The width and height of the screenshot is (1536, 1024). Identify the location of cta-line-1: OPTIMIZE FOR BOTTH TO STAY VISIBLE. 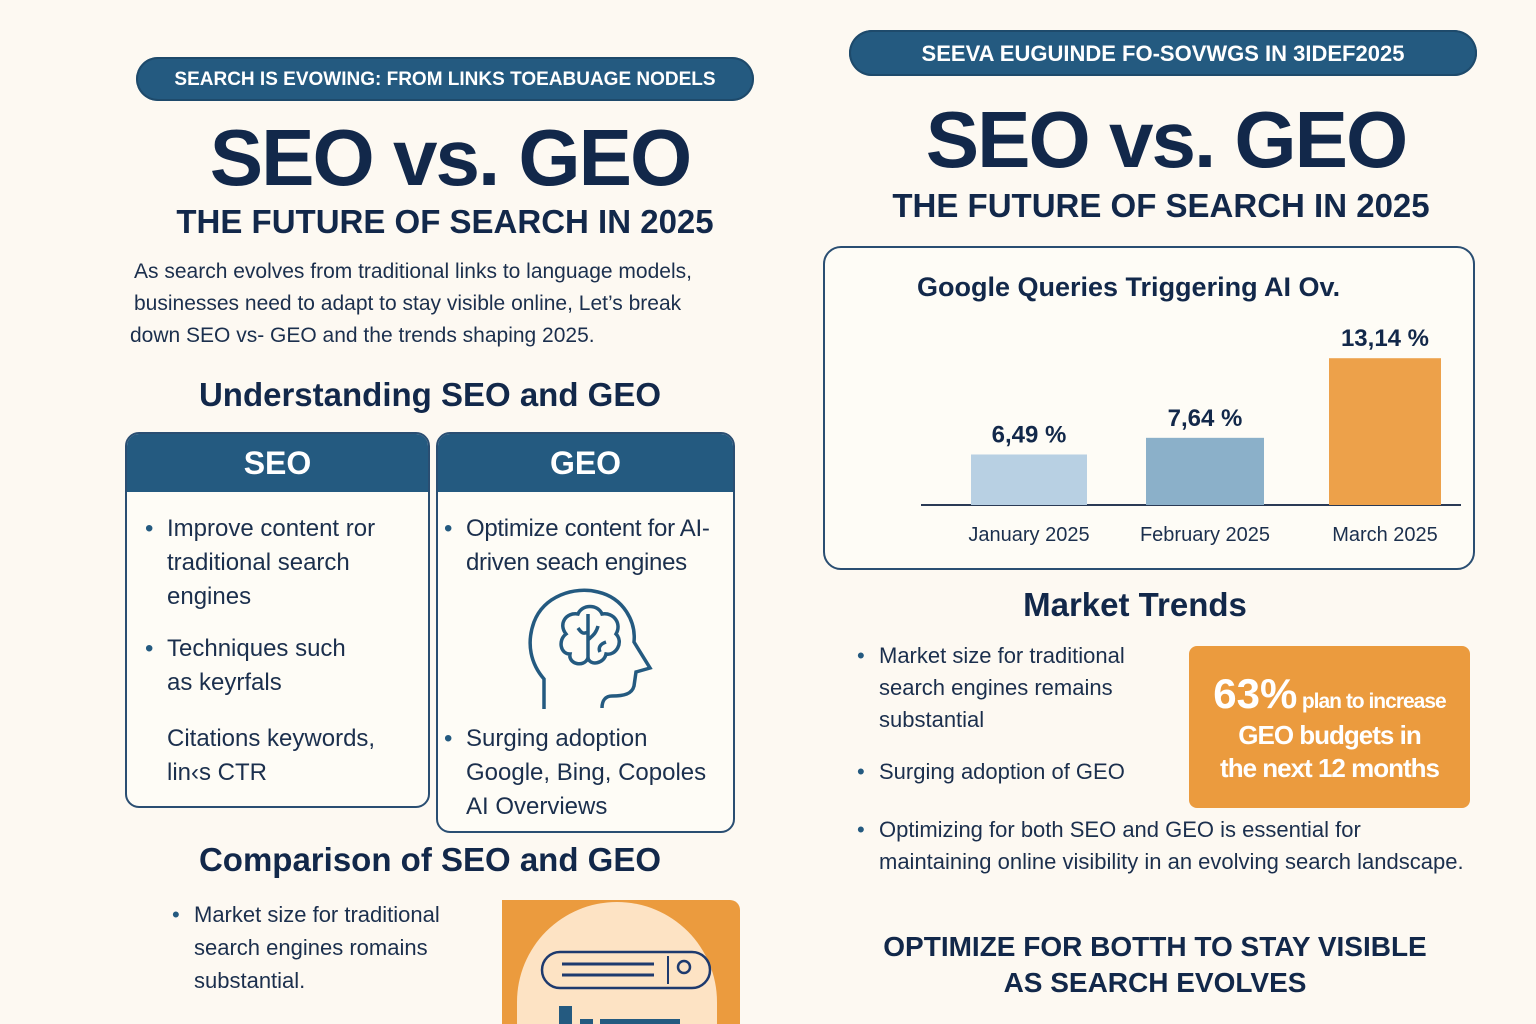
(1155, 946).